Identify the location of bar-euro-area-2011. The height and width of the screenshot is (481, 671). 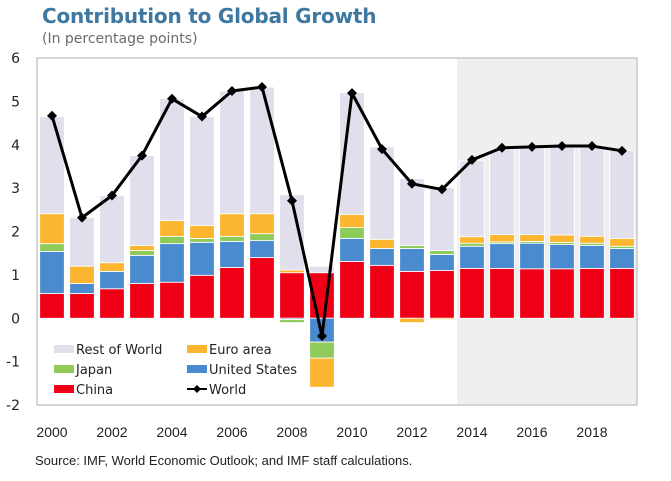
(382, 243).